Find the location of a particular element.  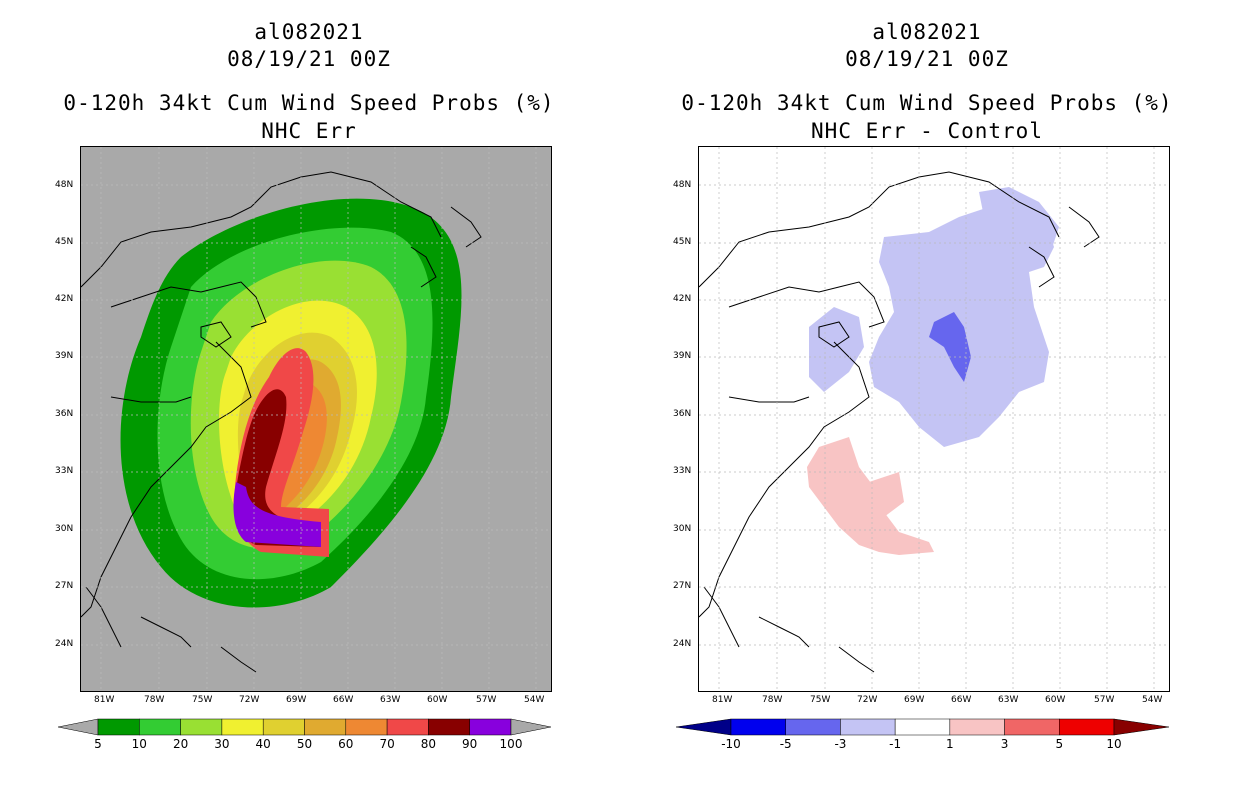

right-colorbar-over is located at coordinates (1141, 727).